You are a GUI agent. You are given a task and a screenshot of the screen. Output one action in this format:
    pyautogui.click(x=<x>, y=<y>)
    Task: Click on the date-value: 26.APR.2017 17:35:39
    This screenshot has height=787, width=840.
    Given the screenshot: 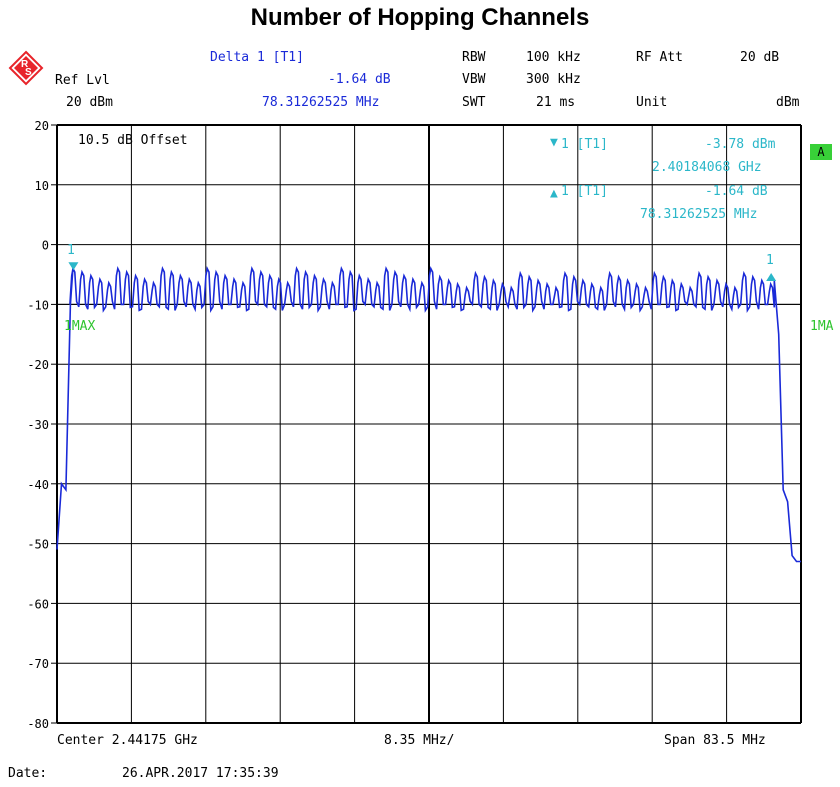 What is the action you would take?
    pyautogui.click(x=200, y=773)
    